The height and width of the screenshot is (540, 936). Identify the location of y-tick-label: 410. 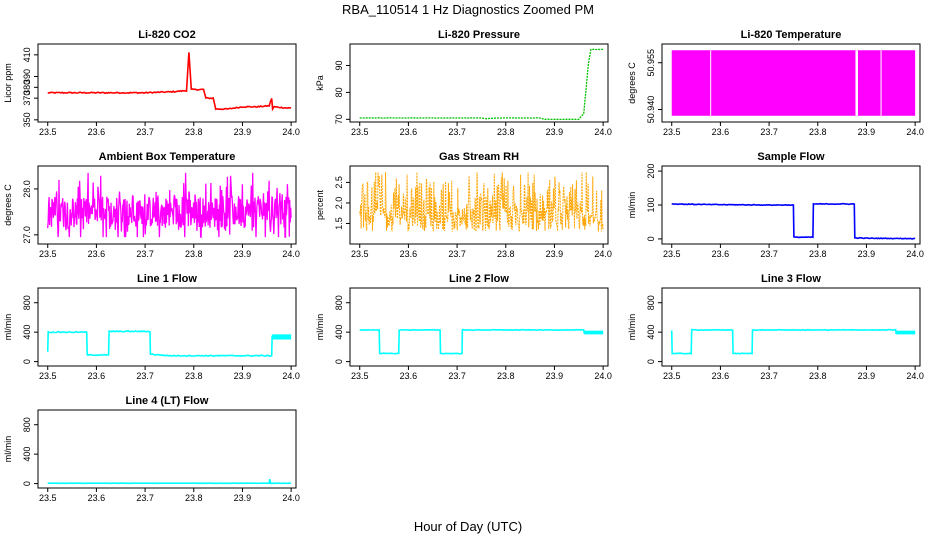
(27, 54).